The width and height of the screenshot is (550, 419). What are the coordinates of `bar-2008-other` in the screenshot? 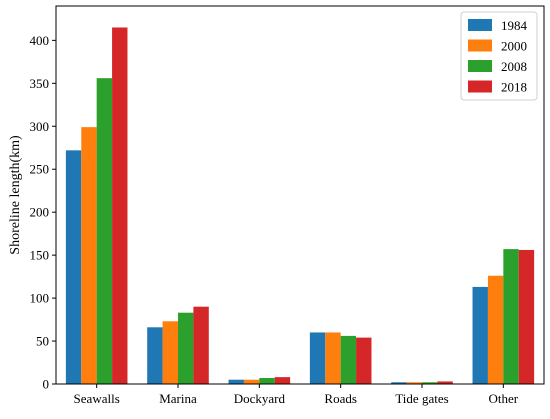 It's located at (511, 316).